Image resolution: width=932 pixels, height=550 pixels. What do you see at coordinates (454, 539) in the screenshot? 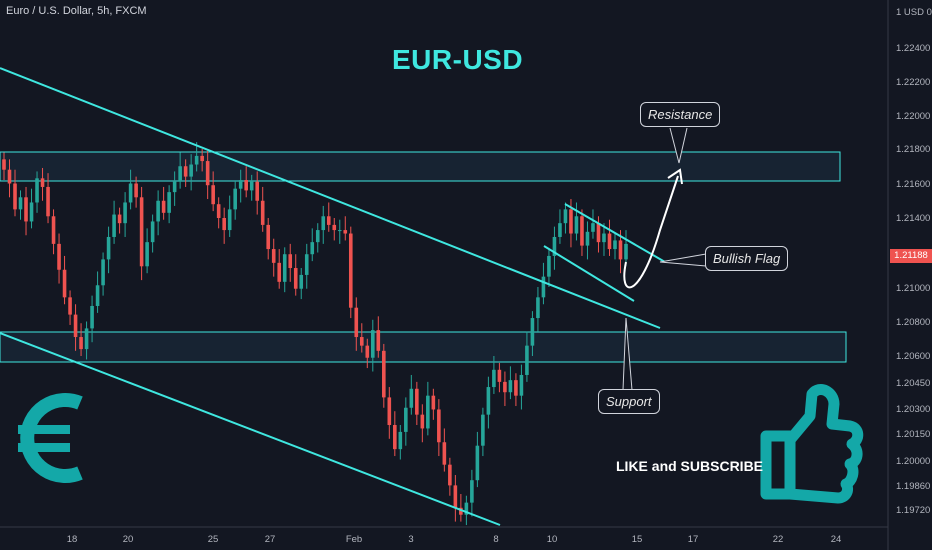
I see `time-axis: 18 20 25 27 Feb 3 8 10 15 17 22 24` at bounding box center [454, 539].